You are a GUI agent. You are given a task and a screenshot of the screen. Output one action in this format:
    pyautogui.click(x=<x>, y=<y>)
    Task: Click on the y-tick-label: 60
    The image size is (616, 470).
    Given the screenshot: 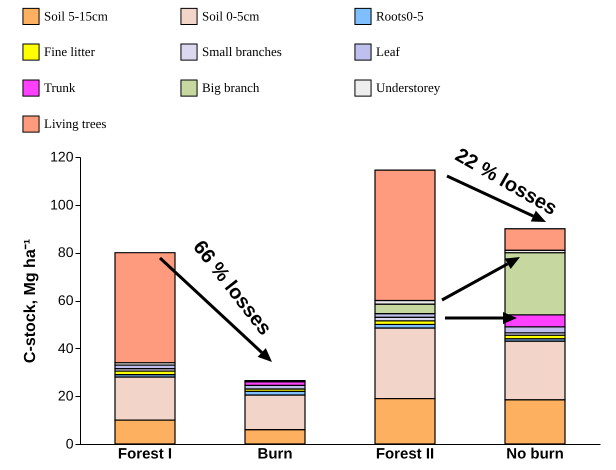 What is the action you would take?
    pyautogui.click(x=66, y=300)
    